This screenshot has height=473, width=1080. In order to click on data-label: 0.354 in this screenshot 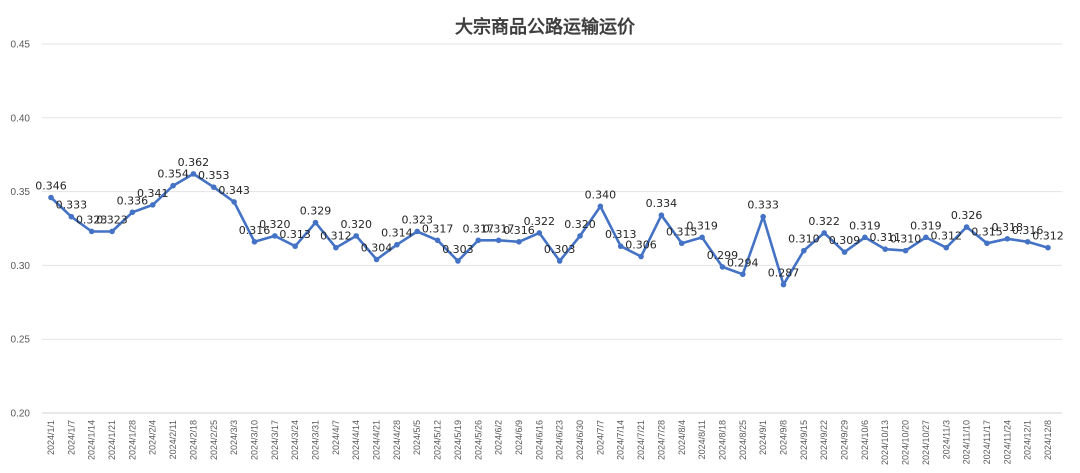, I will do `click(173, 174)`.